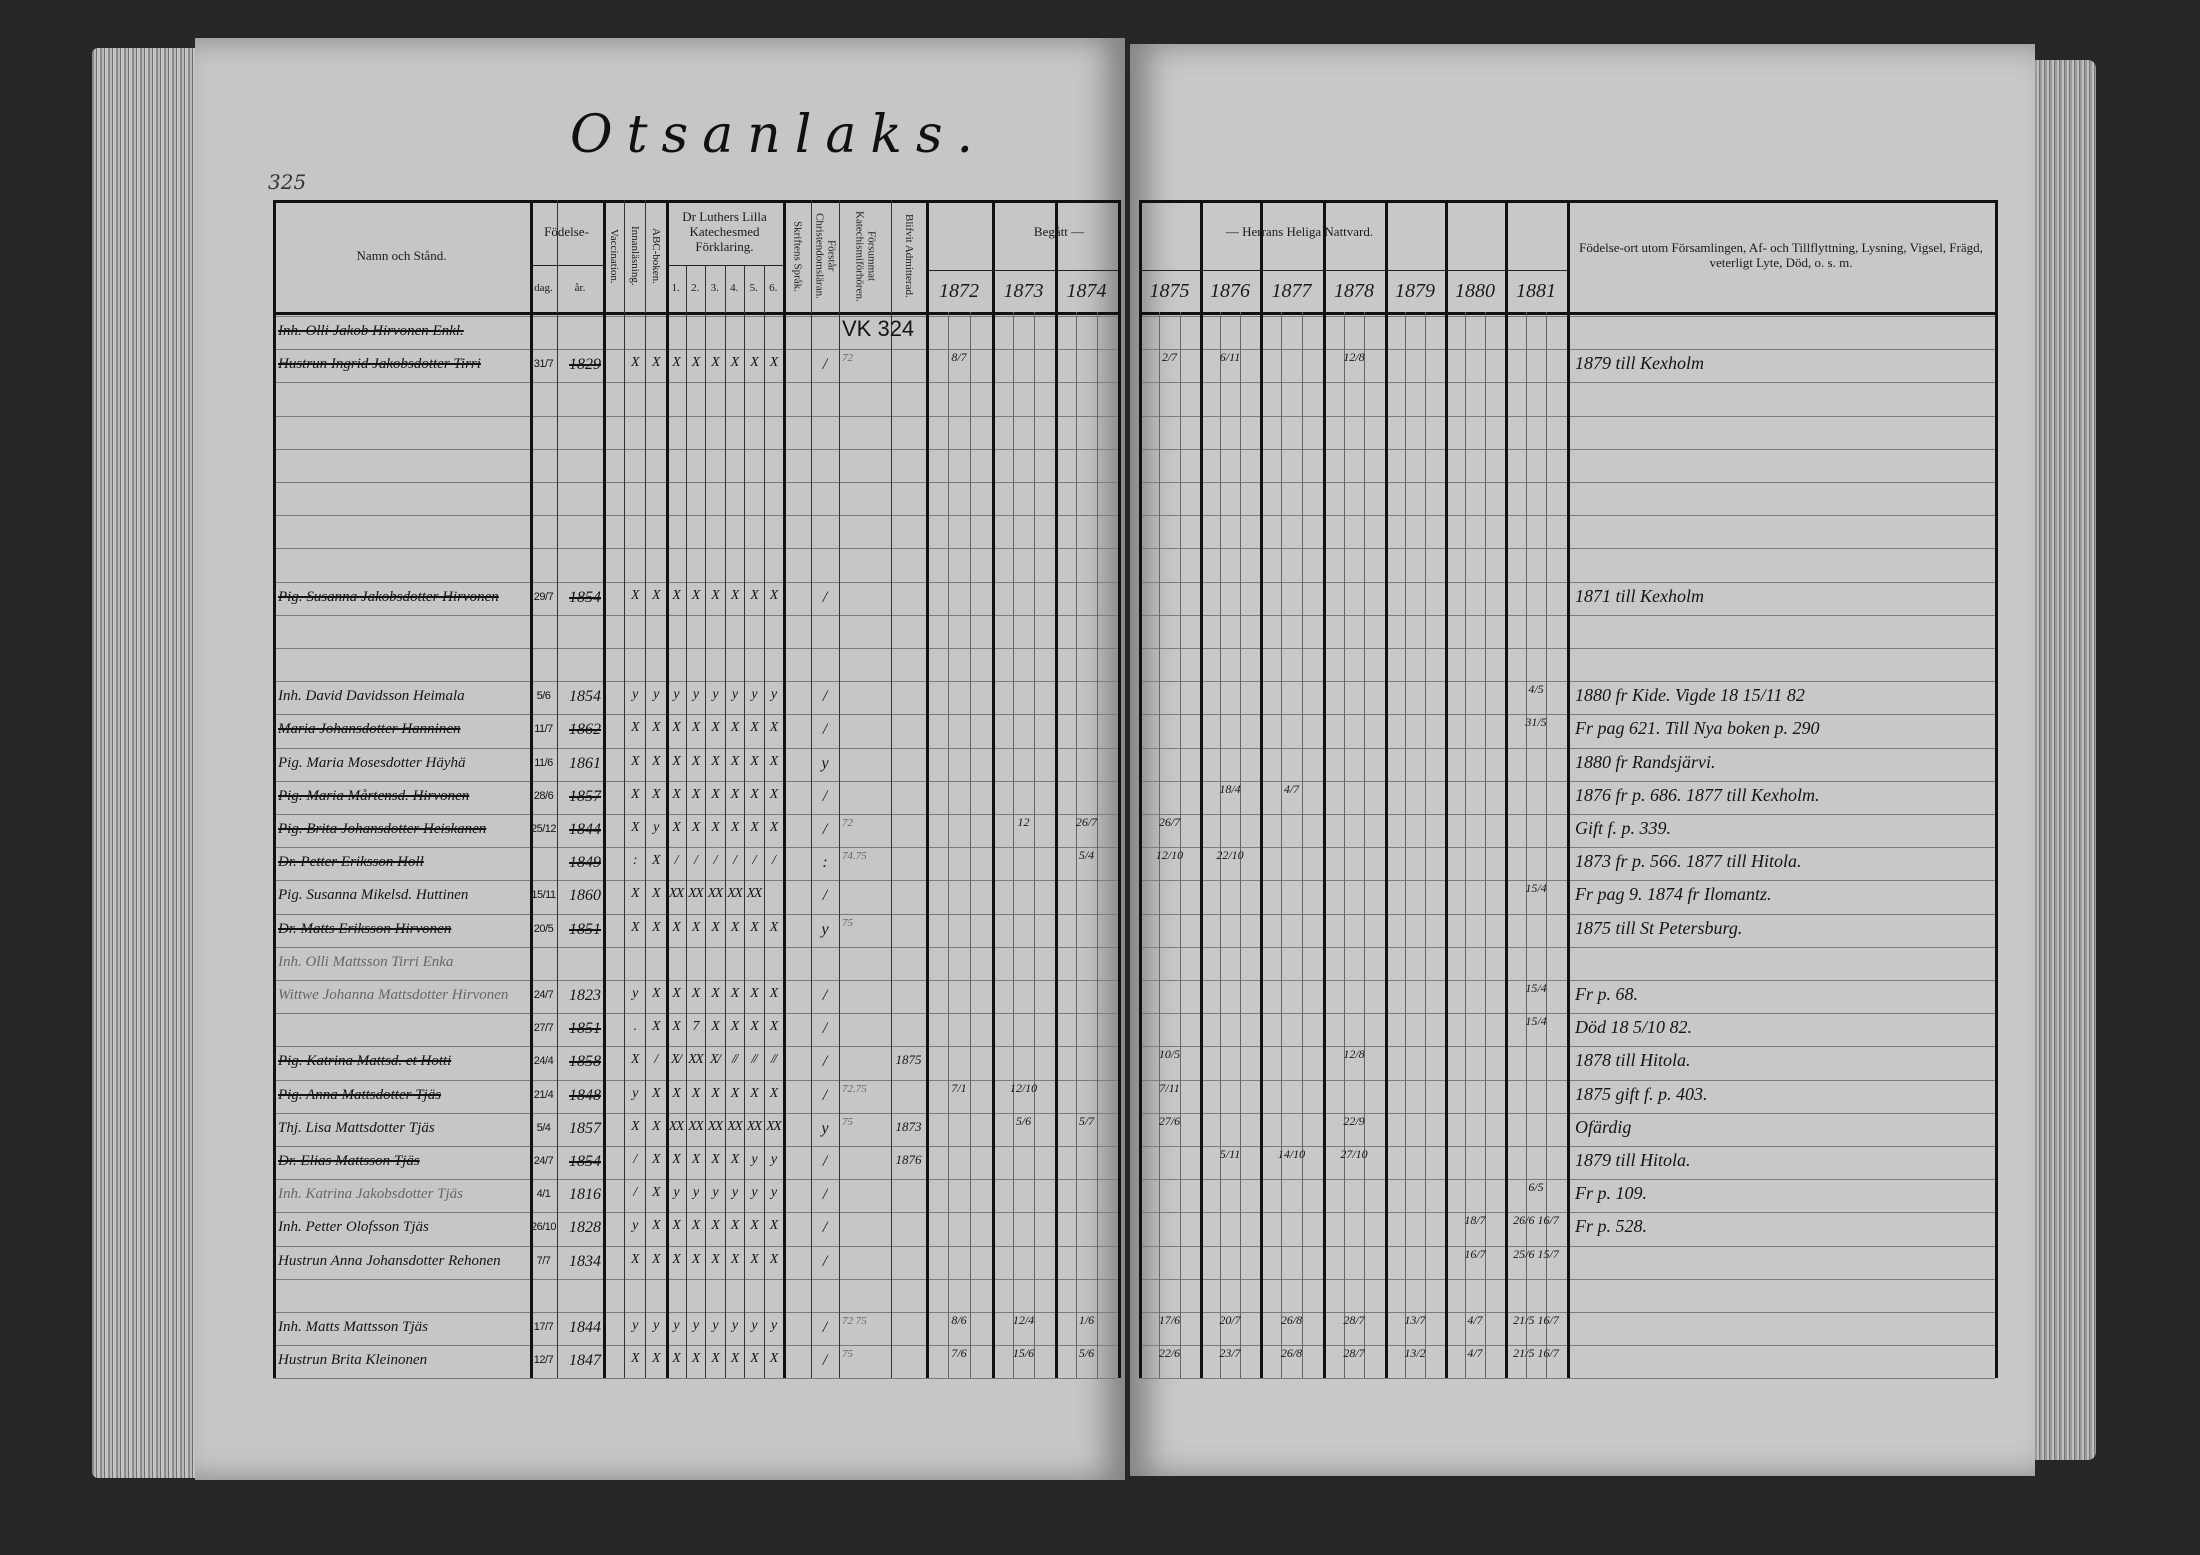 The width and height of the screenshot is (2200, 1555). What do you see at coordinates (2063, 760) in the screenshot?
I see `book-page-edges-right` at bounding box center [2063, 760].